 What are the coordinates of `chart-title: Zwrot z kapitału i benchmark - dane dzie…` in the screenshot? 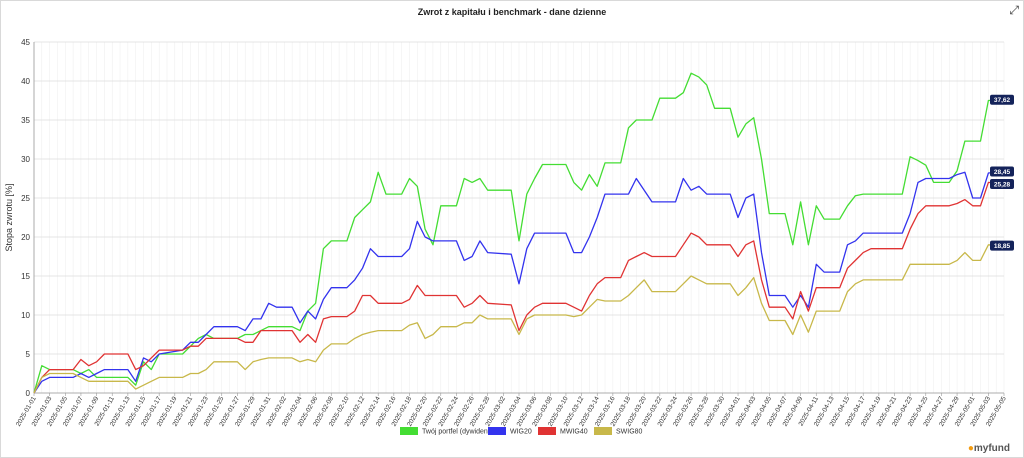 It's located at (512, 12).